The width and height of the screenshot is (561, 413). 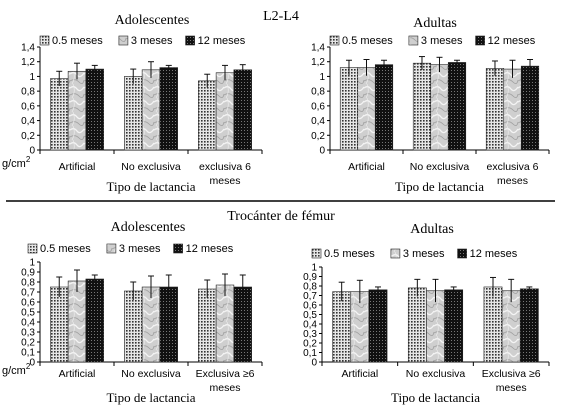 I want to click on y-unit-label-bottom: g/cm2, so click(x=16, y=369).